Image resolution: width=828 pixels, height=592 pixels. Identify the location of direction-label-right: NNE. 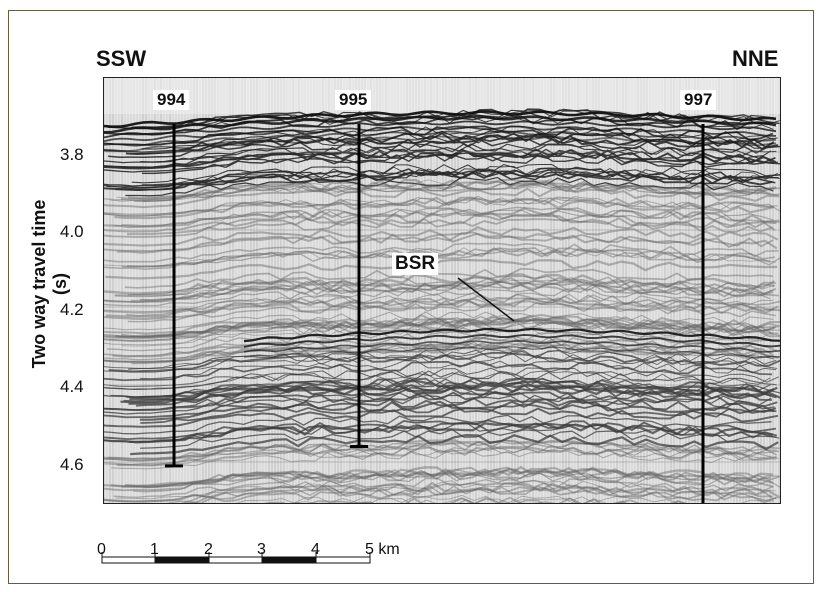
(755, 58).